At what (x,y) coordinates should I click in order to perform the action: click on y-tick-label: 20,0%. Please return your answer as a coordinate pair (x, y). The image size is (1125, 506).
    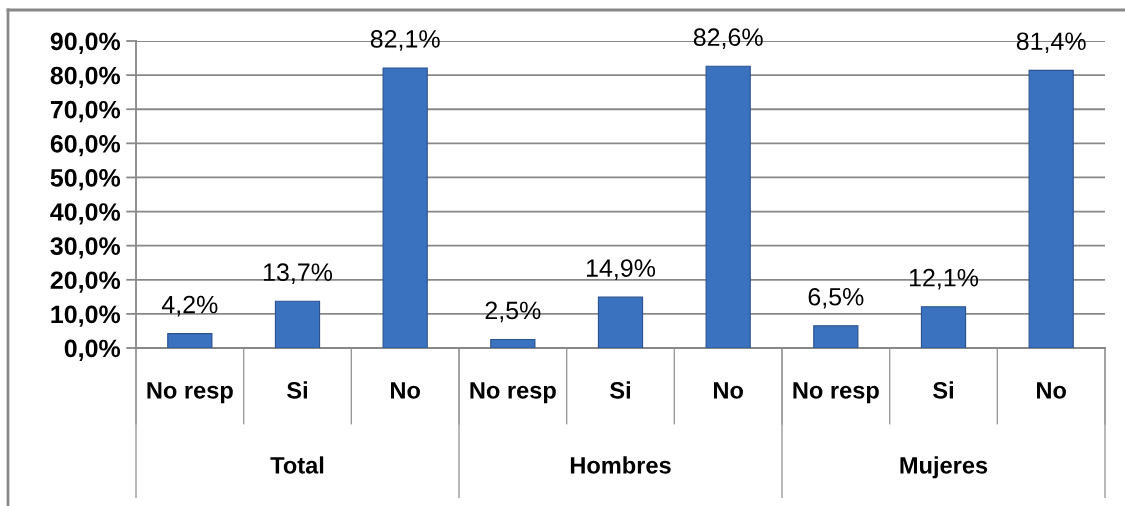
    Looking at the image, I should click on (85, 282).